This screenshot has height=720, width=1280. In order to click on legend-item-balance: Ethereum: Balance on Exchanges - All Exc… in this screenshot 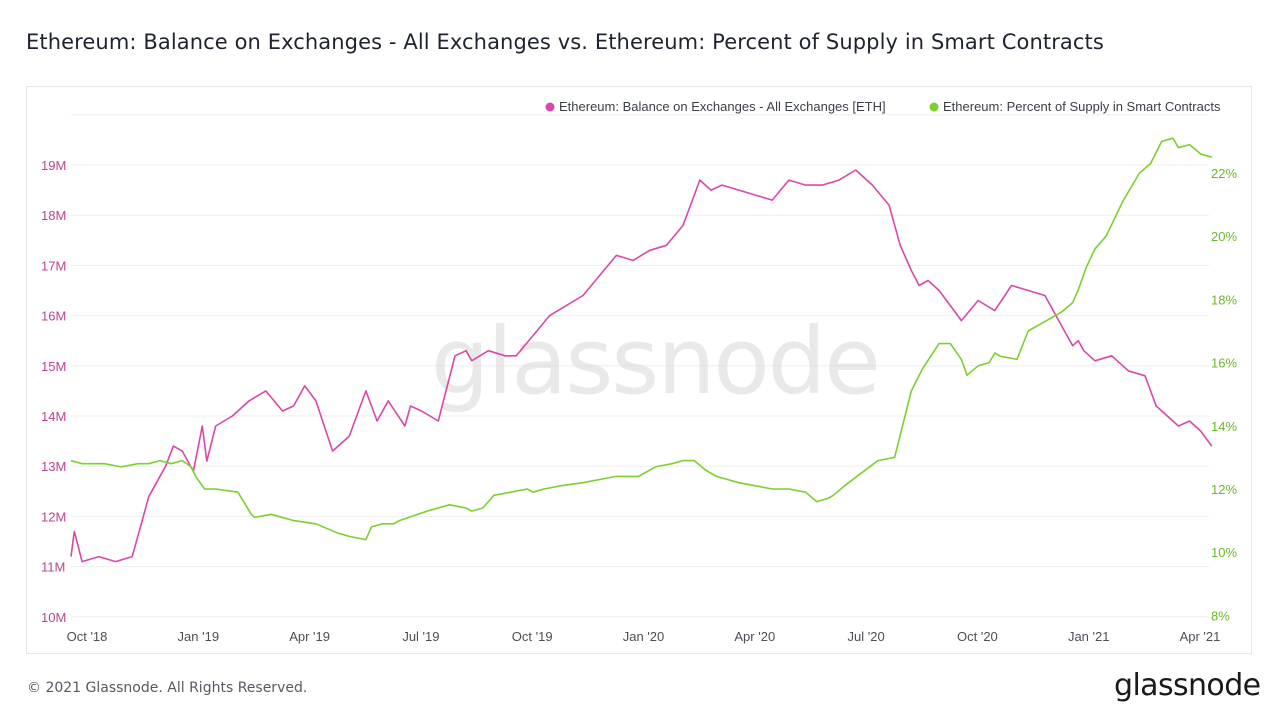, I will do `click(722, 106)`.